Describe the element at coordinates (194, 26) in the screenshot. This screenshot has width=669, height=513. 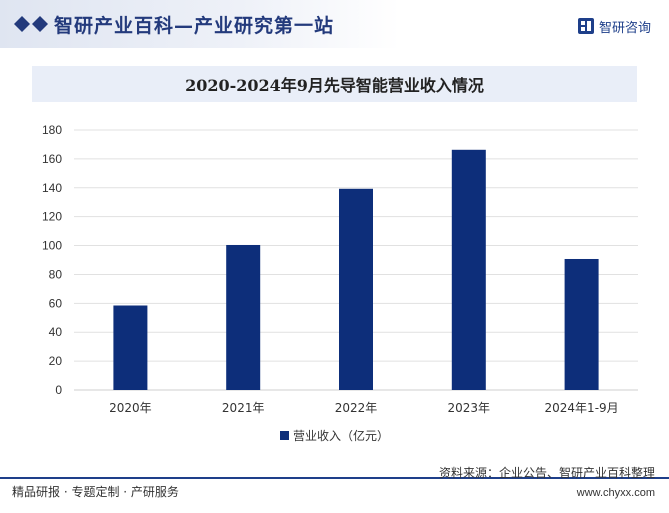
I see `site-title: 智研产业百科—产业研究第一站` at that location.